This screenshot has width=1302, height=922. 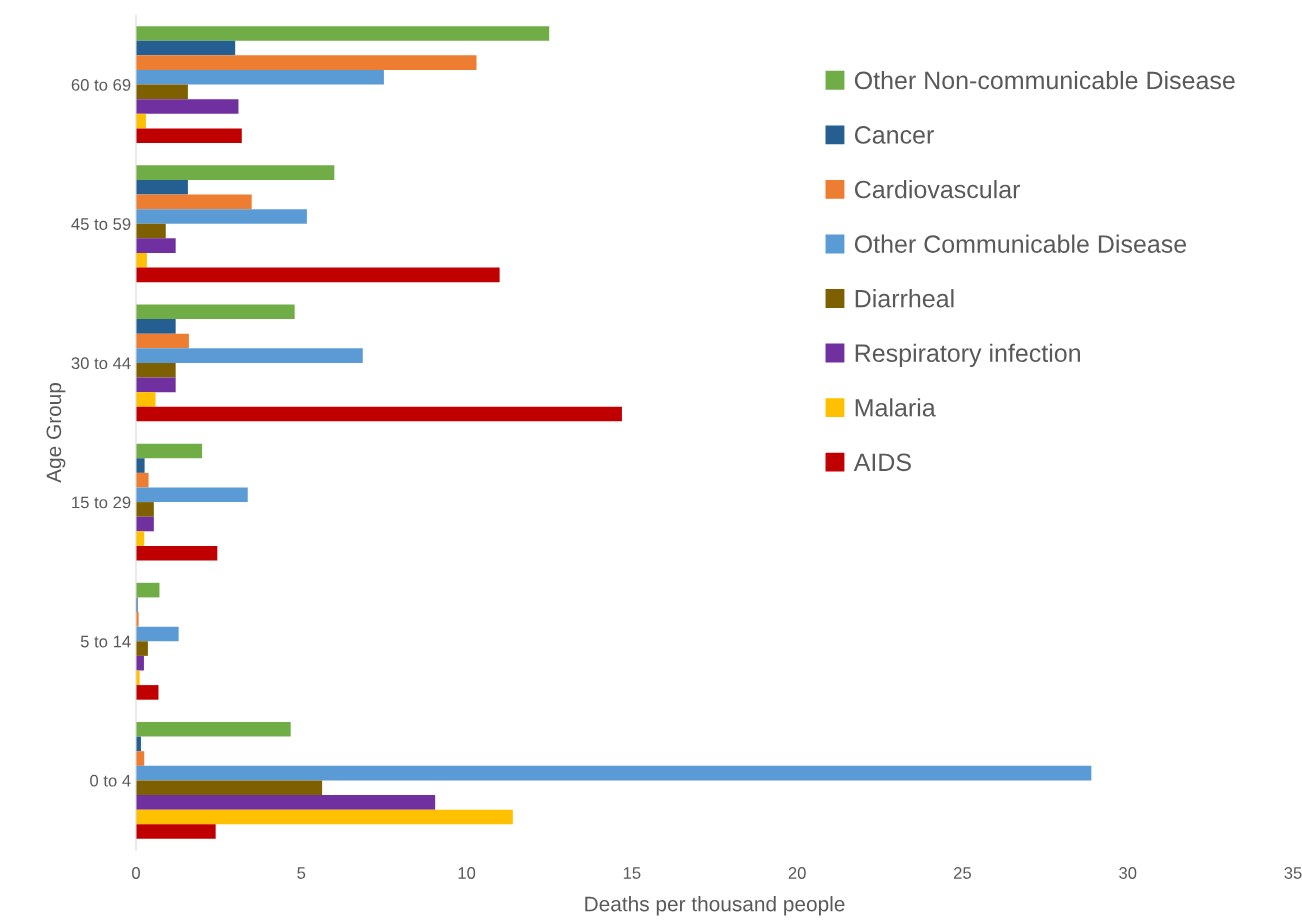 I want to click on y-axis-title: Age Group, so click(x=56, y=432).